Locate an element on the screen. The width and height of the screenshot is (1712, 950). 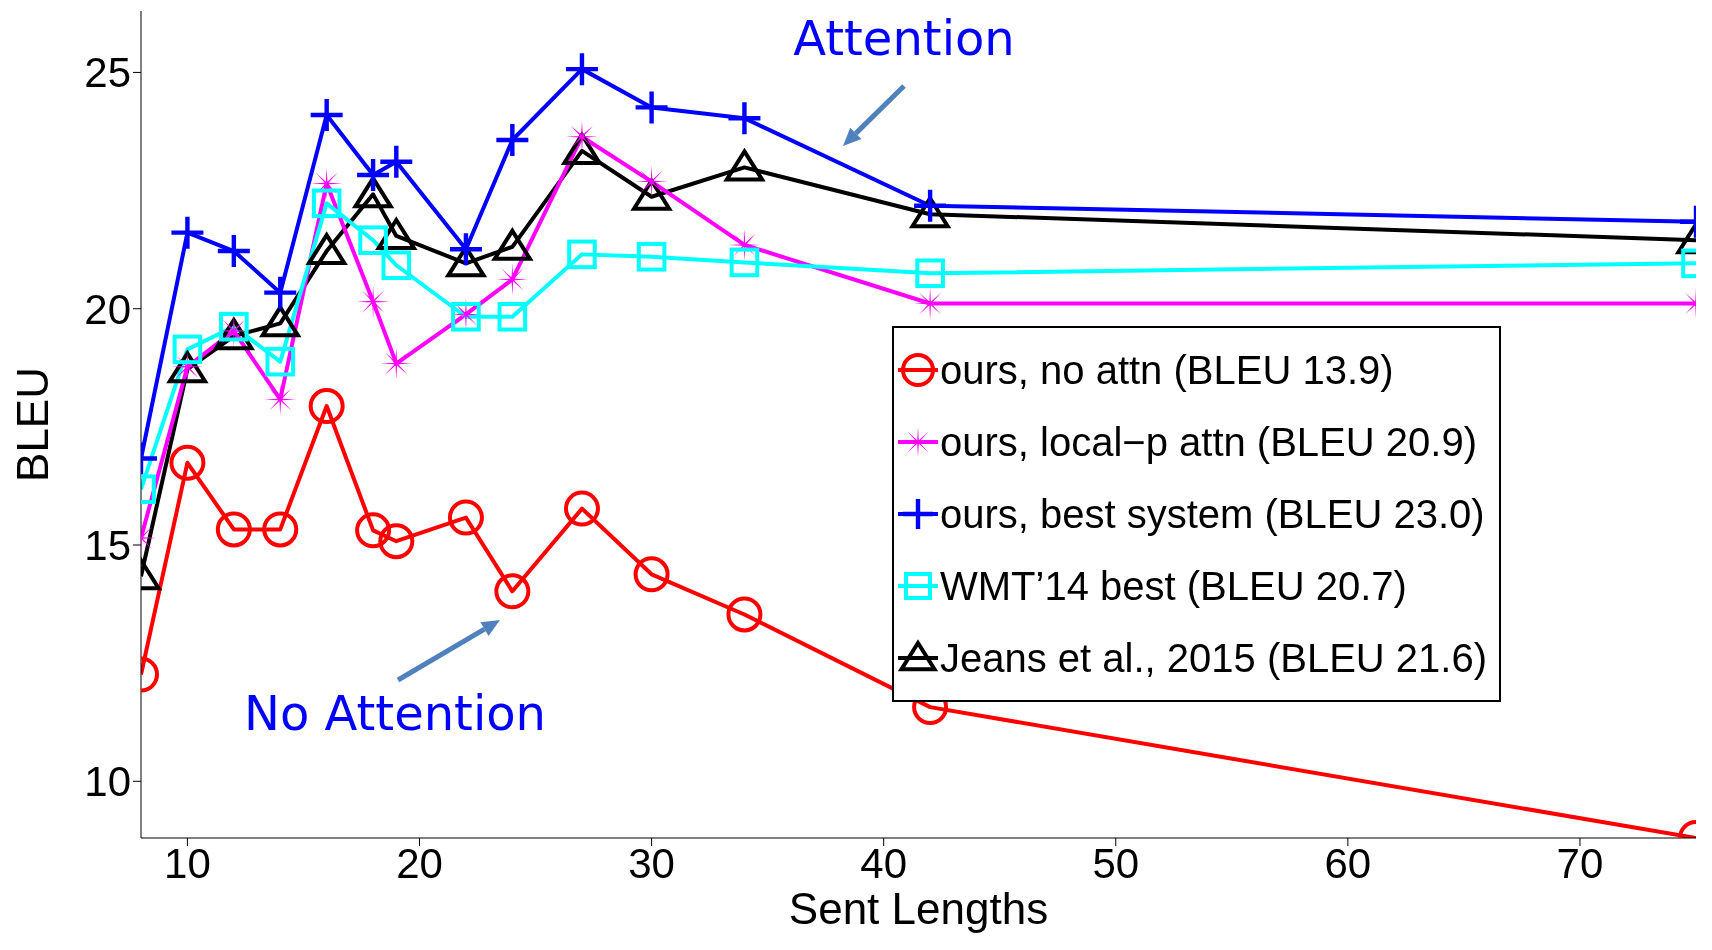
x-tick-label: 70 is located at coordinates (1580, 863).